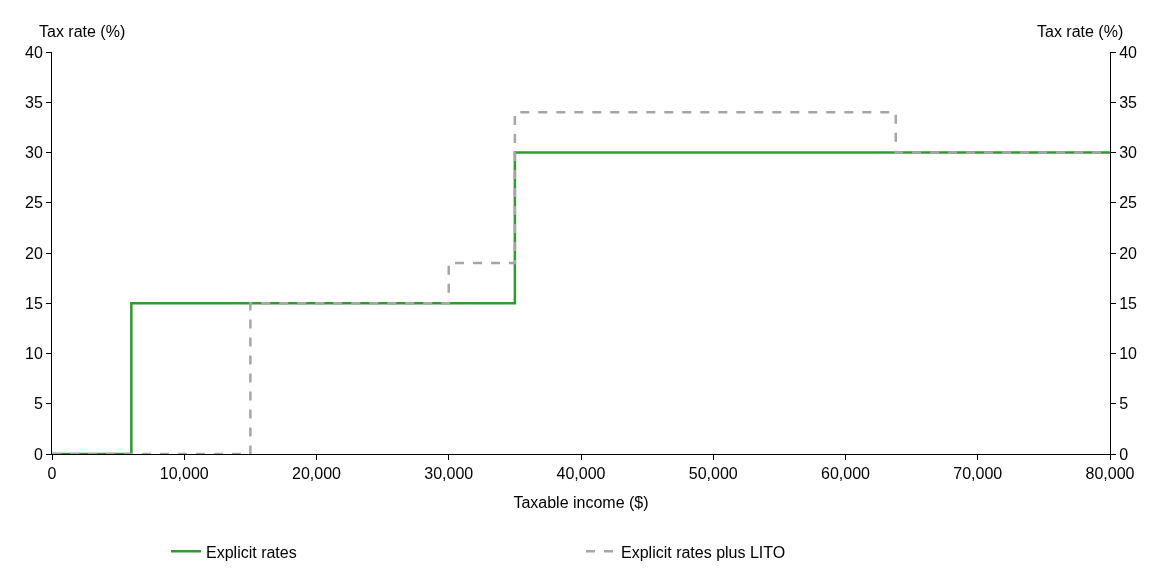 The image size is (1156, 581). What do you see at coordinates (1128, 102) in the screenshot?
I see `y2-tick-label: 35` at bounding box center [1128, 102].